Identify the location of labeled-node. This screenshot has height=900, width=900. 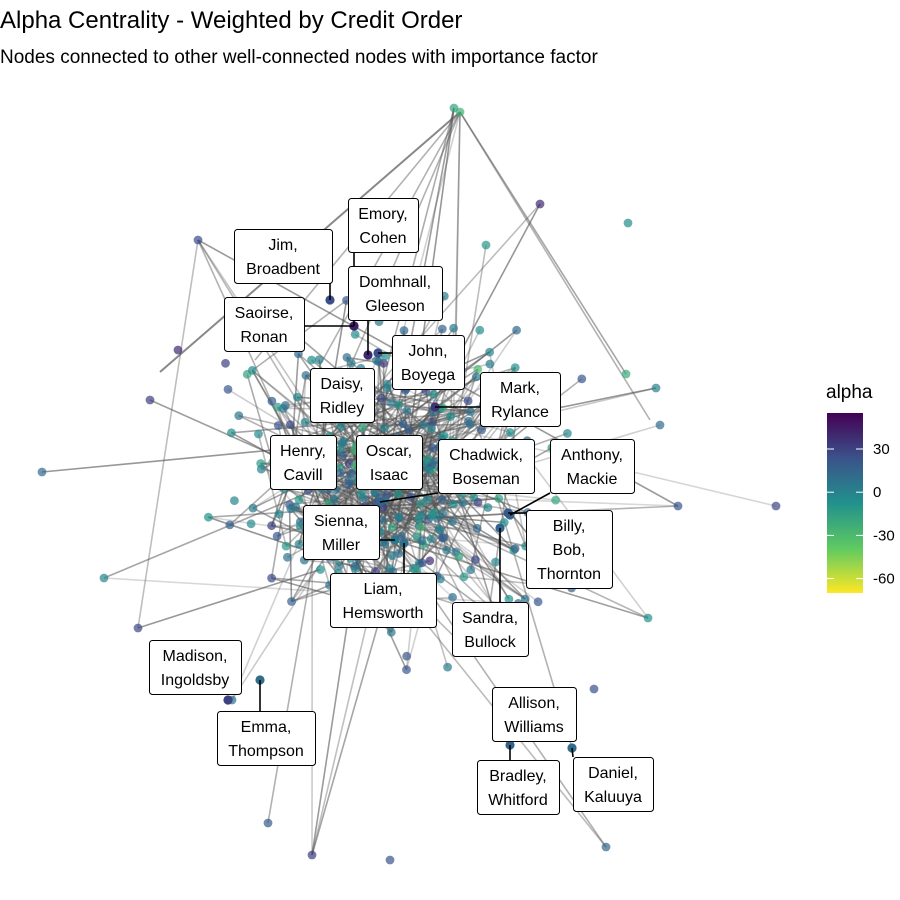
(228, 700).